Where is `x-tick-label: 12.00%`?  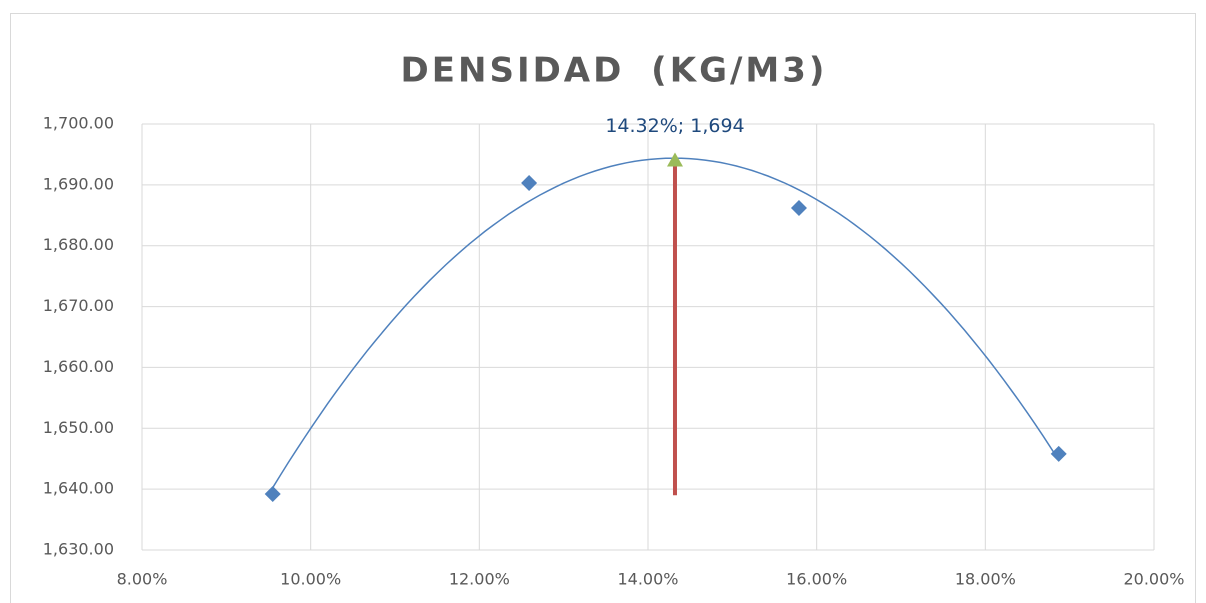
x-tick-label: 12.00% is located at coordinates (479, 579).